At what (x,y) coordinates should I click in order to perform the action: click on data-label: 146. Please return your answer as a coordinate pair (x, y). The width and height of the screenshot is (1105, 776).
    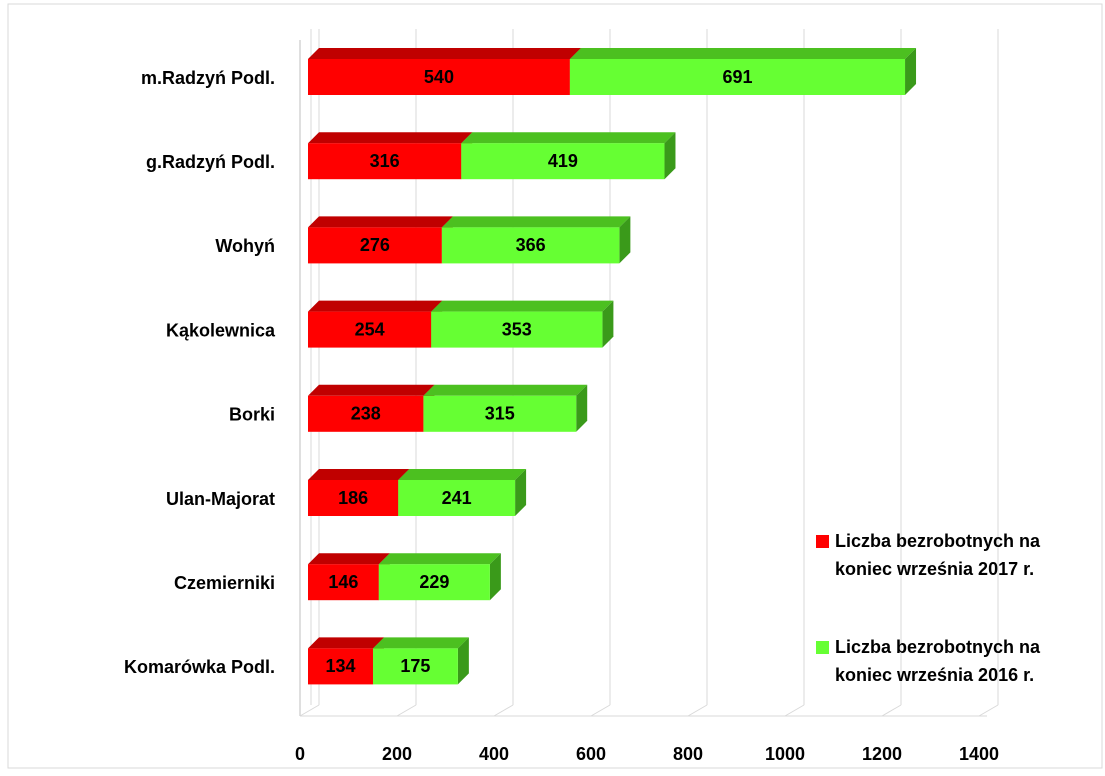
    Looking at the image, I should click on (343, 582).